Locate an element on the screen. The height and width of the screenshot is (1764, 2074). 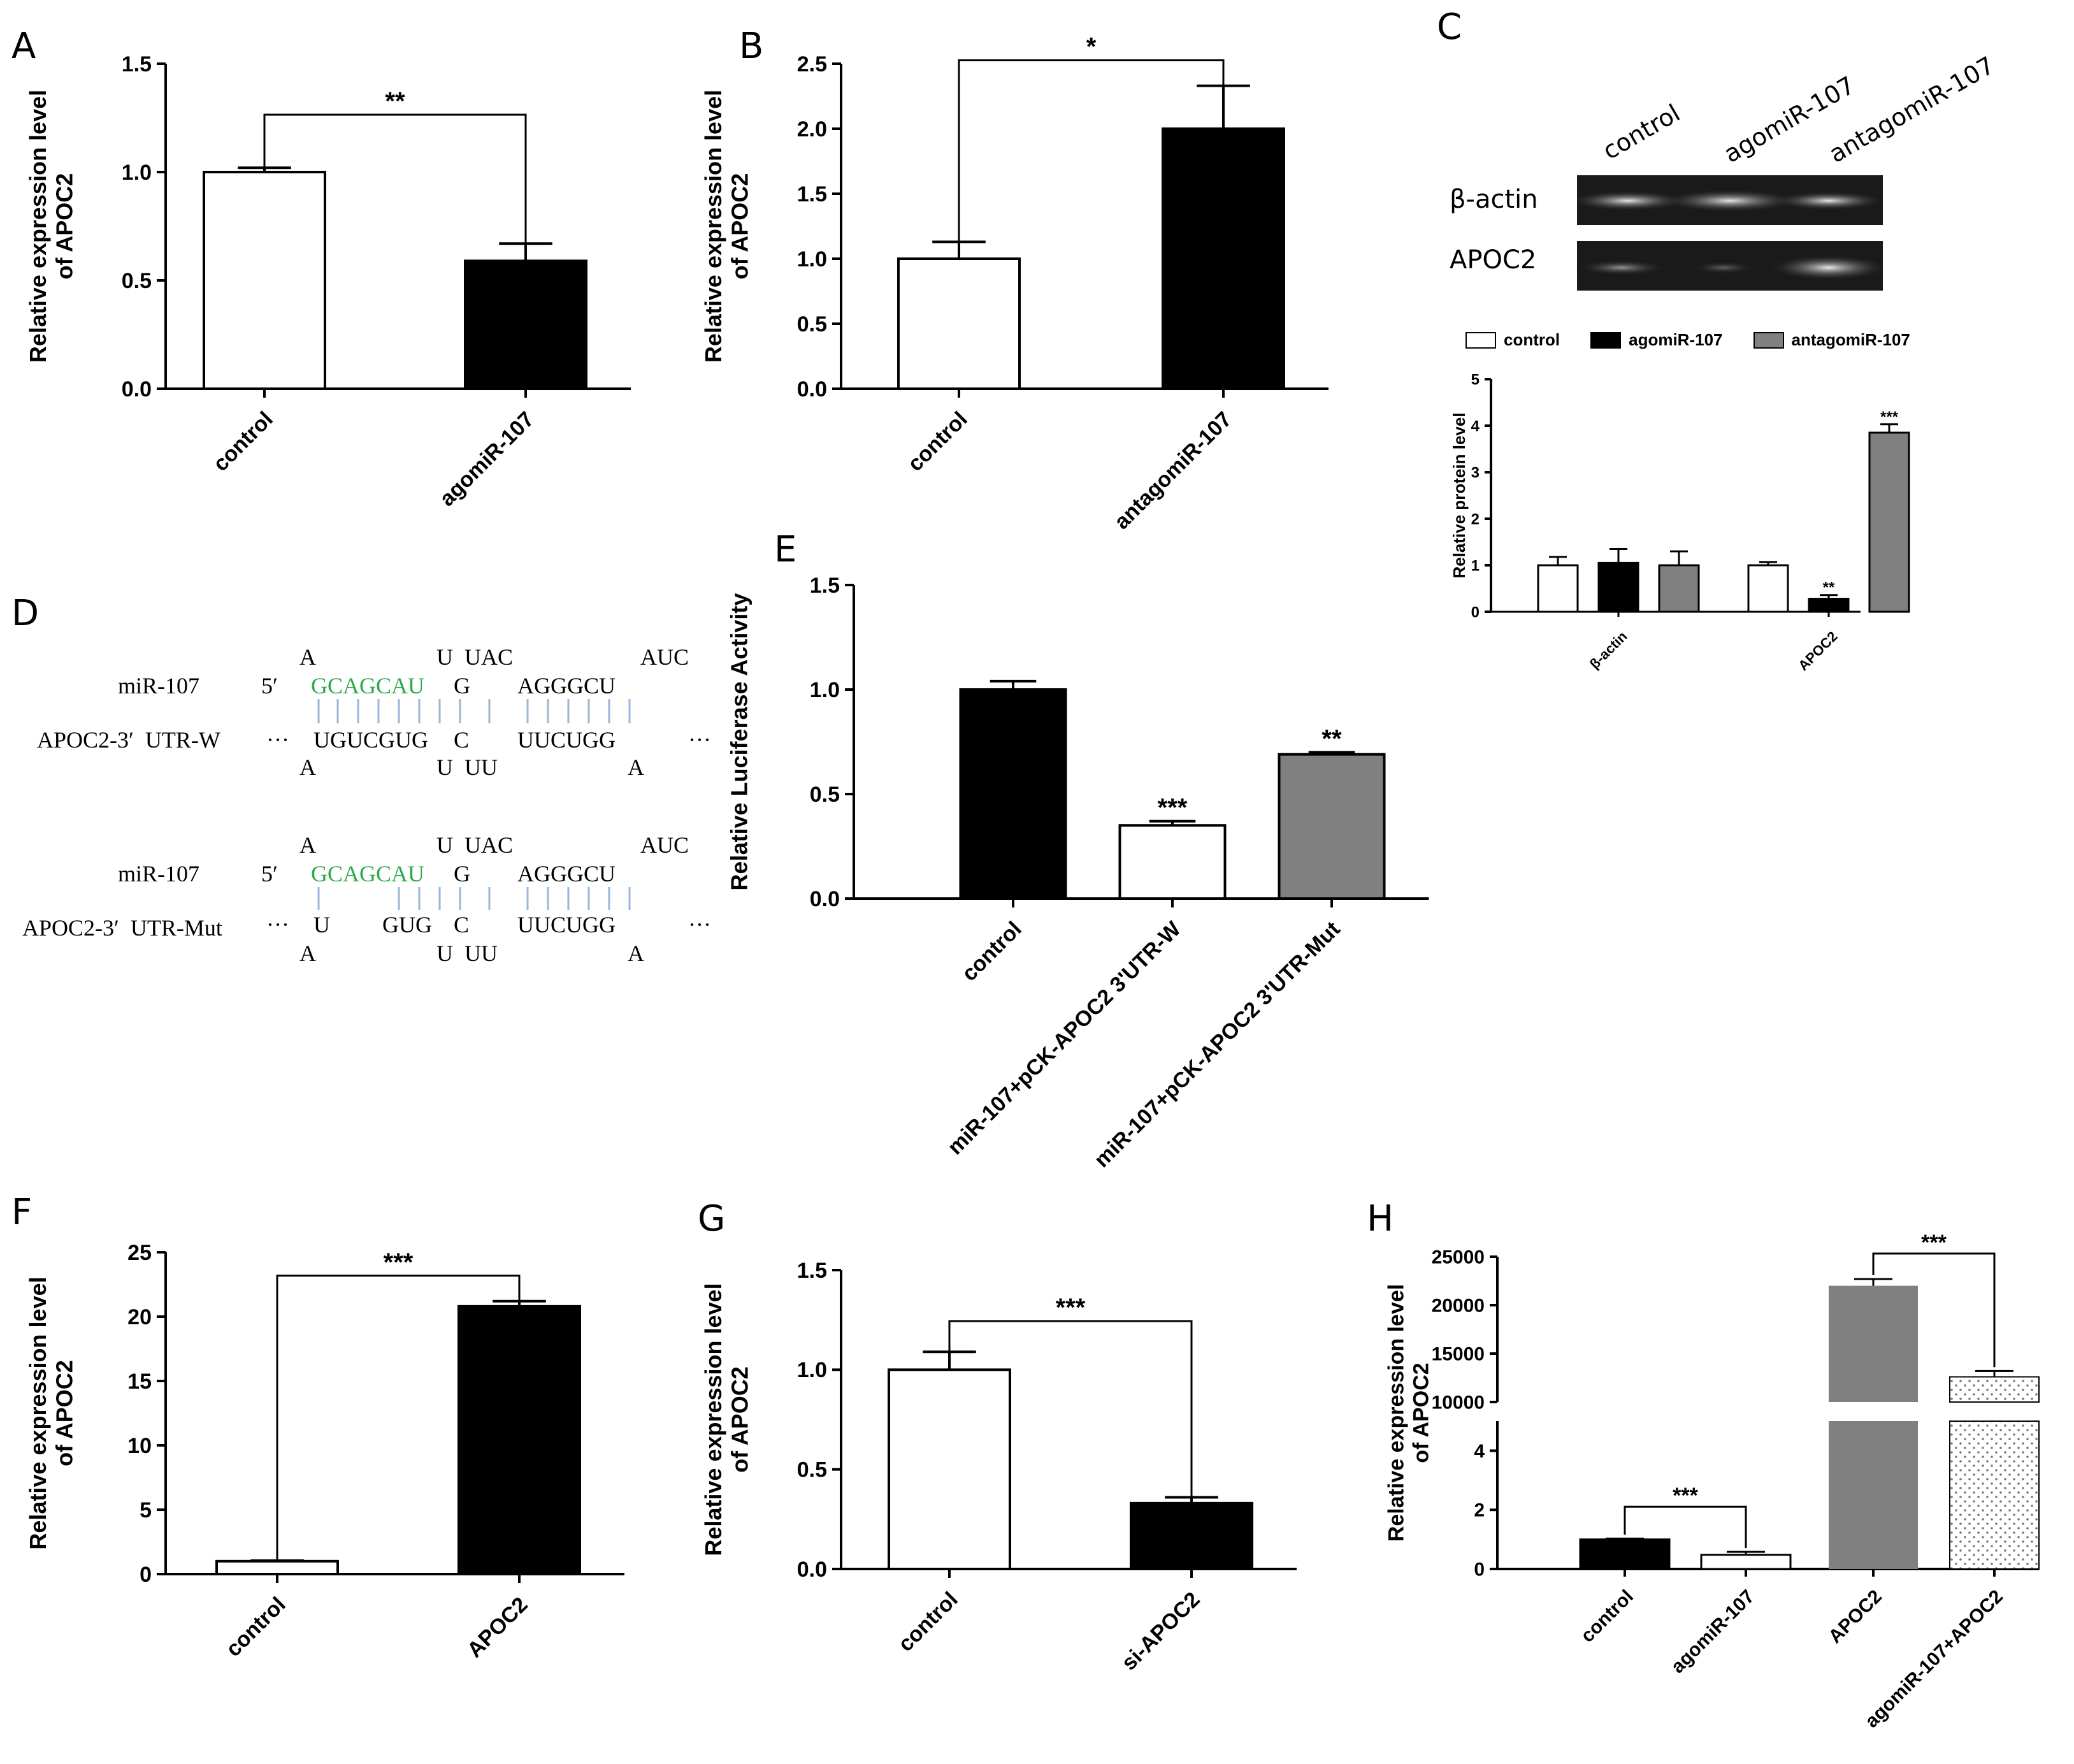
chart-e-ylabel: Relative Luciferase Activity is located at coordinates (740, 742).